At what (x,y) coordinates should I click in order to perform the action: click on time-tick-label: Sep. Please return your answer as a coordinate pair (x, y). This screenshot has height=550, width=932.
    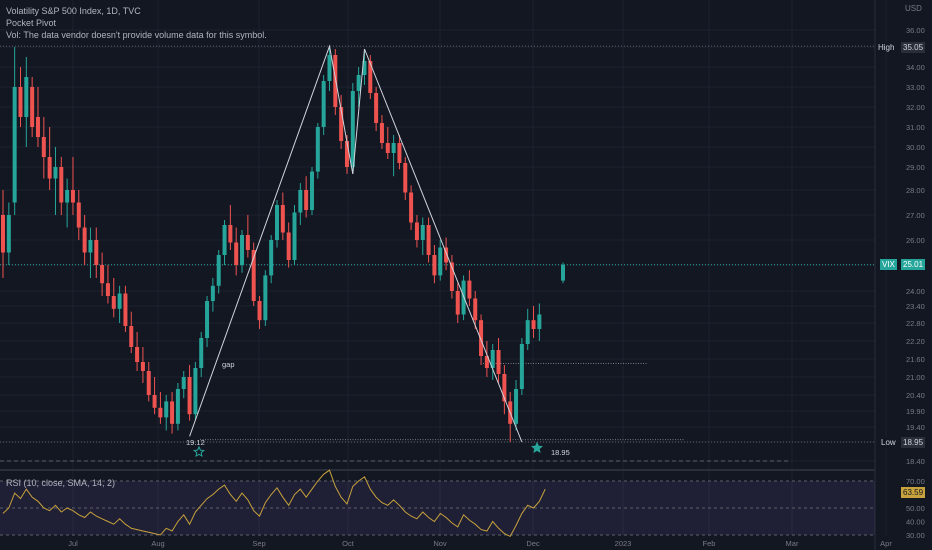
    Looking at the image, I should click on (258, 543).